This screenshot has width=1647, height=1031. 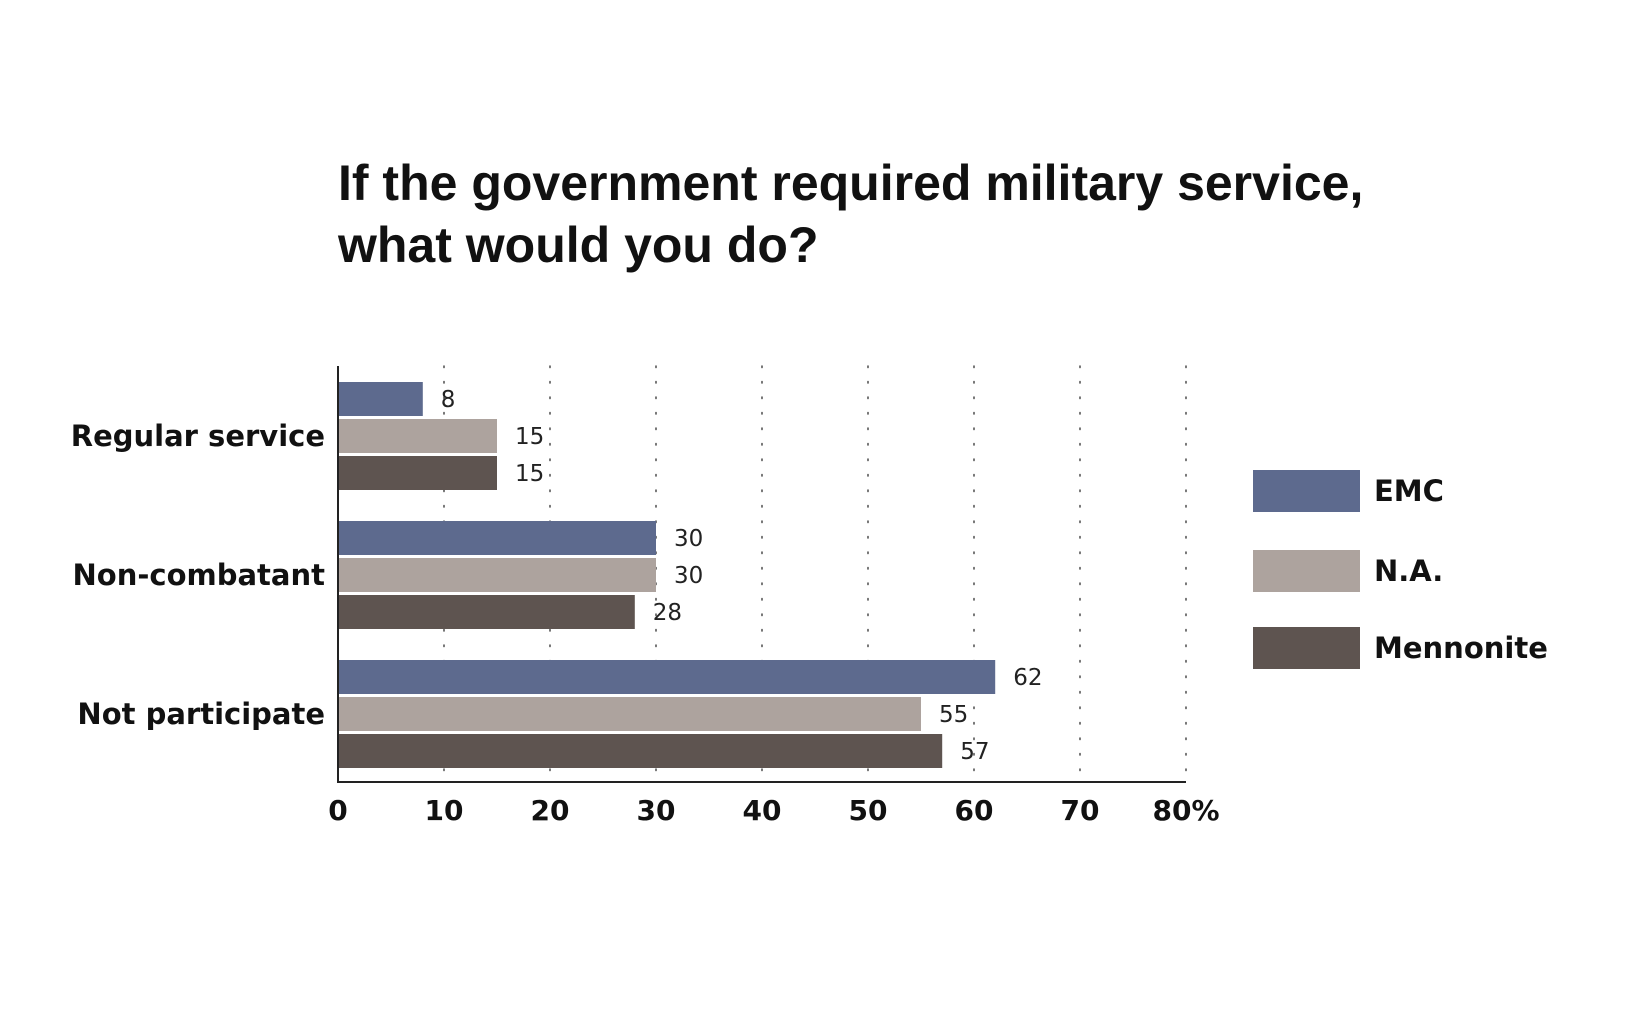 What do you see at coordinates (762, 810) in the screenshot?
I see `x-tick-label: 40` at bounding box center [762, 810].